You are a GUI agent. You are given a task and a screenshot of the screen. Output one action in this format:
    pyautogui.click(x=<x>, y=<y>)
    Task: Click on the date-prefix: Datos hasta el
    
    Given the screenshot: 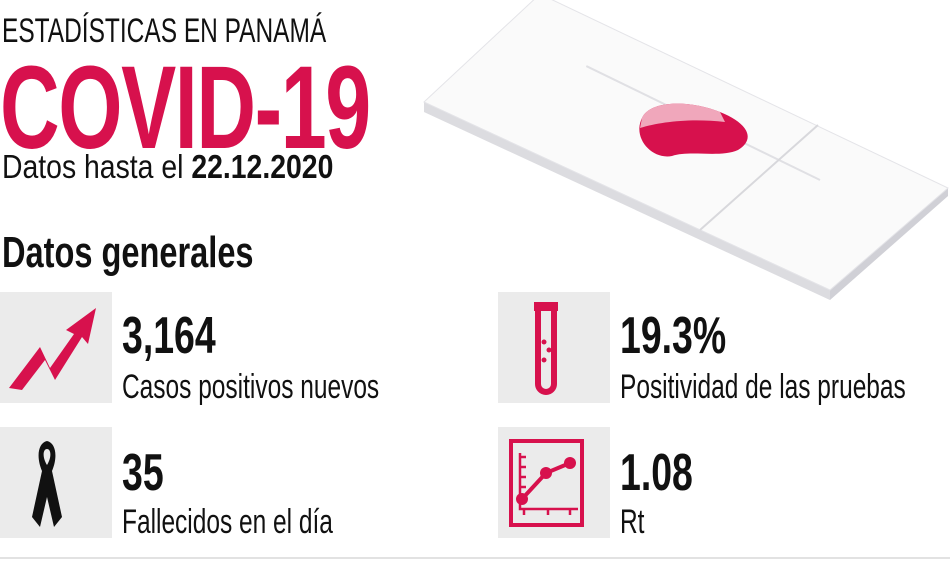 What is the action you would take?
    pyautogui.click(x=93, y=166)
    